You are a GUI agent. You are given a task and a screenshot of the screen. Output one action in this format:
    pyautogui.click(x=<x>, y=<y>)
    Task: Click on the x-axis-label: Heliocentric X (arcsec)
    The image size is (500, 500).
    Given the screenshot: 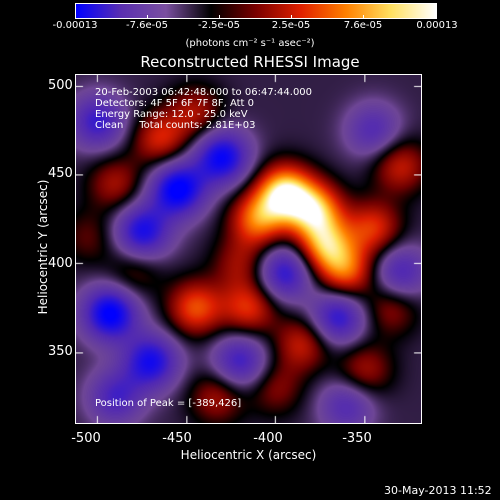 What is the action you would take?
    pyautogui.click(x=248, y=455)
    